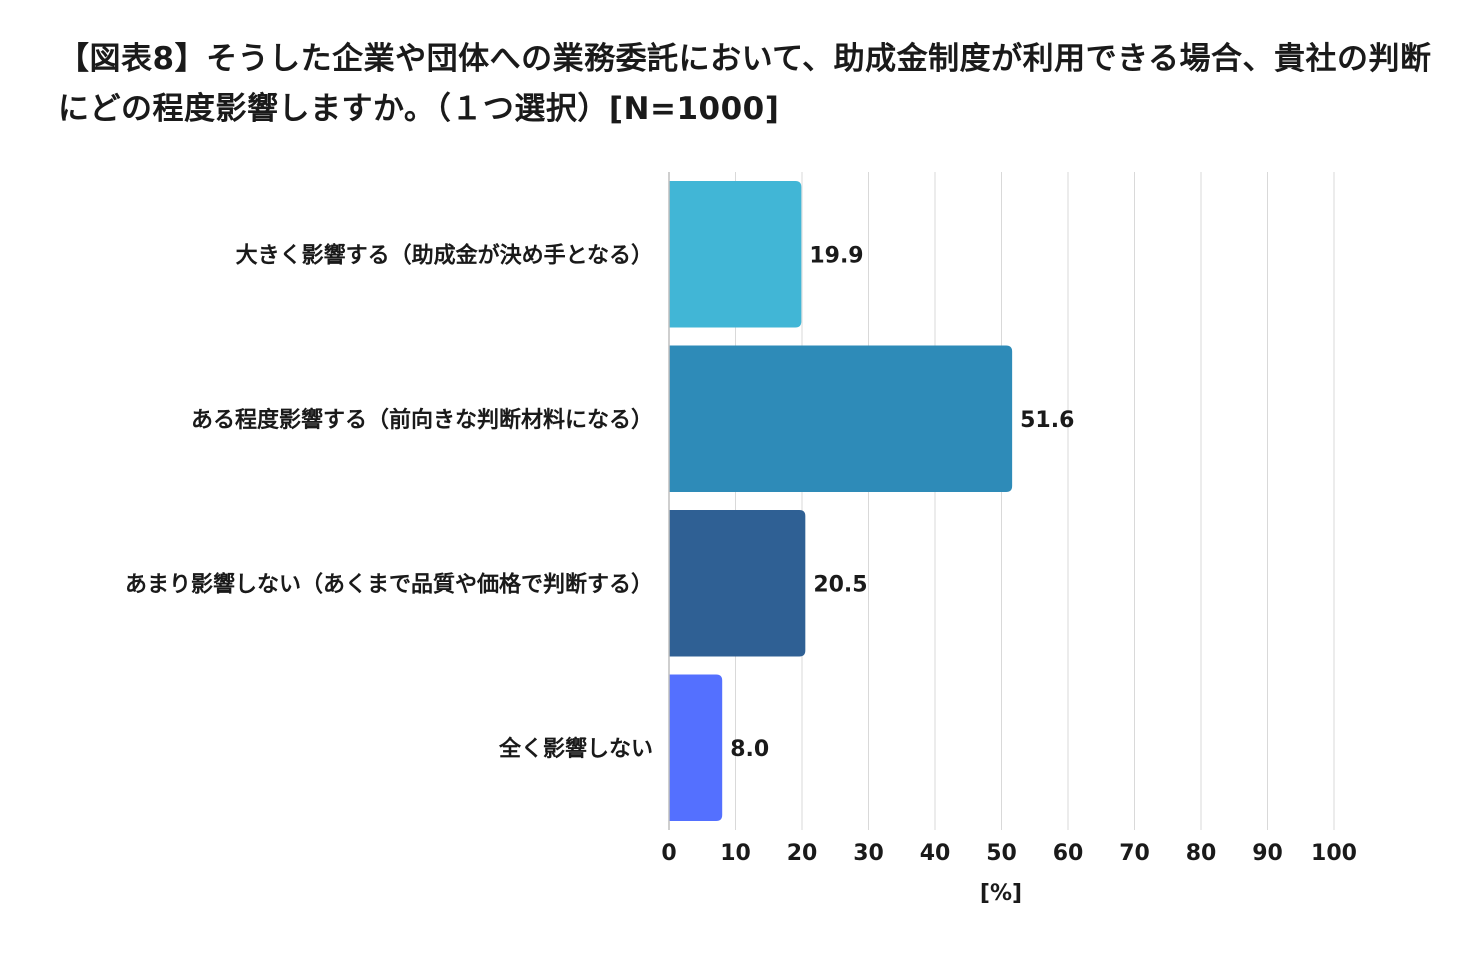 This screenshot has height=979, width=1480. What do you see at coordinates (836, 255) in the screenshot?
I see `value-label: 19.9` at bounding box center [836, 255].